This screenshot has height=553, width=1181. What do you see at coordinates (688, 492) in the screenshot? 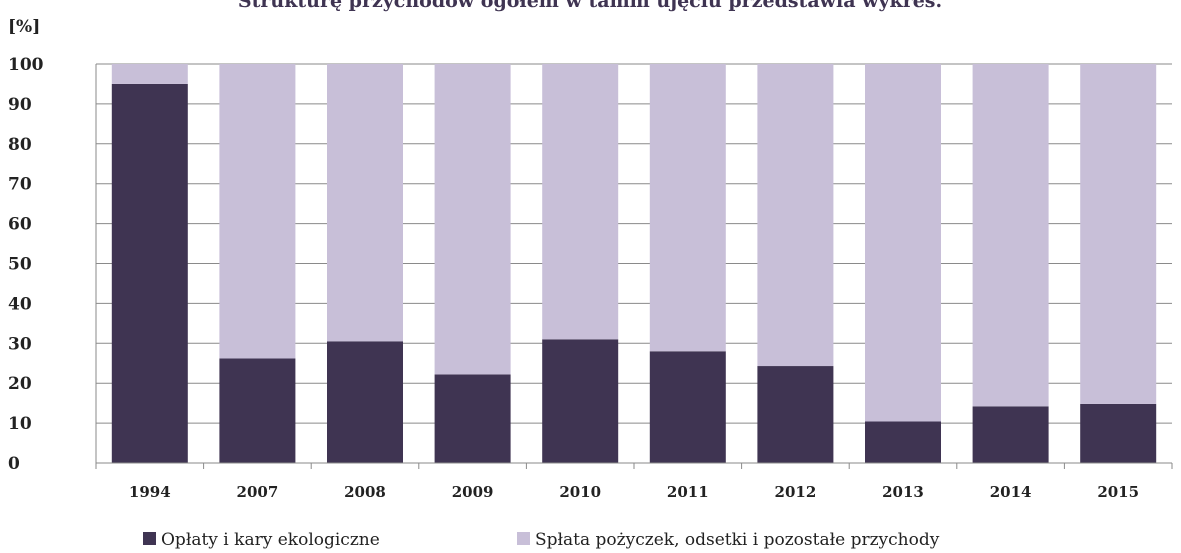
I see `x-tick-label: 2011` at bounding box center [688, 492].